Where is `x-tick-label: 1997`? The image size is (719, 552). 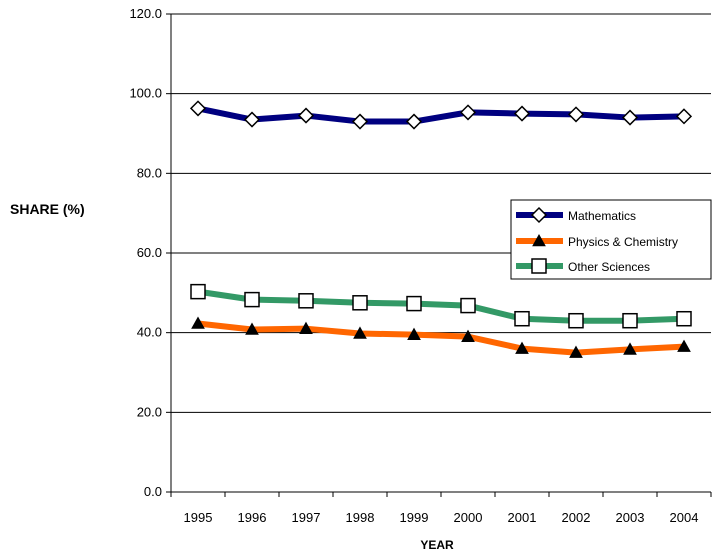
x-tick-label: 1997 is located at coordinates (306, 517).